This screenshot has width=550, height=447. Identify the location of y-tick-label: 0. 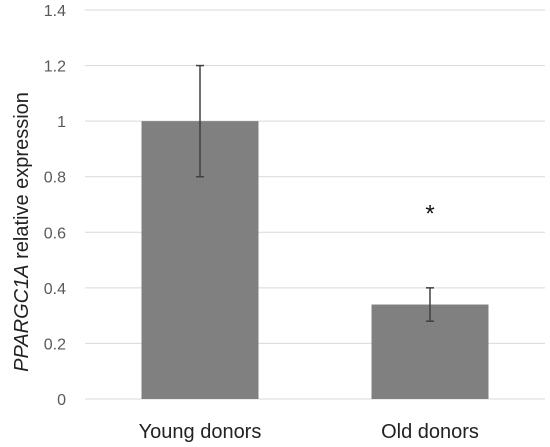
(61, 400).